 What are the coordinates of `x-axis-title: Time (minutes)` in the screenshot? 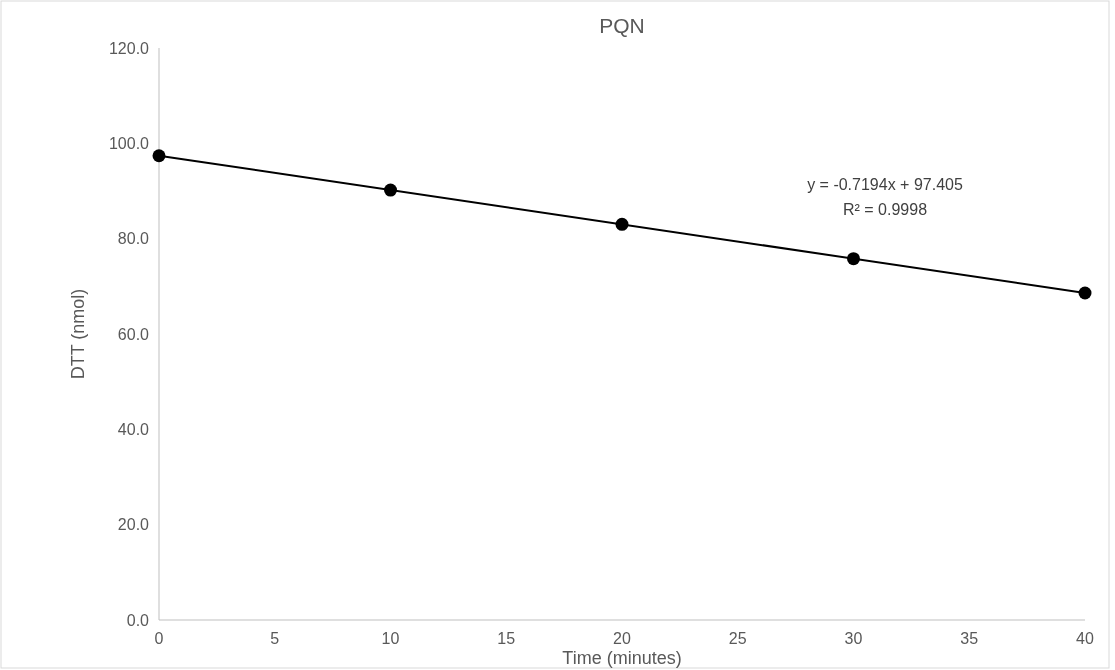 It's located at (622, 658).